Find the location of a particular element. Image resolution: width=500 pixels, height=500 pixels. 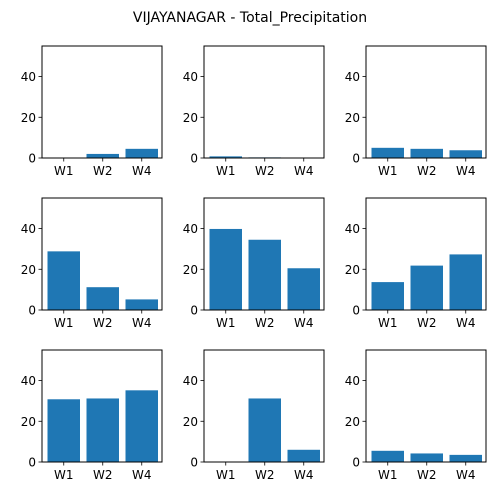

subplot-4: W1 W2 W4 0 20 40 is located at coordinates (92, 263).